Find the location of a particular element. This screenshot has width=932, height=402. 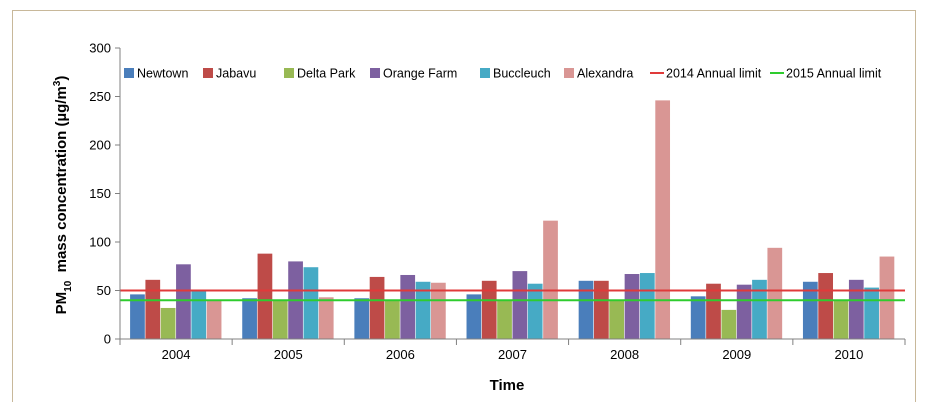

bar-buccleuch-2006 is located at coordinates (423, 310).